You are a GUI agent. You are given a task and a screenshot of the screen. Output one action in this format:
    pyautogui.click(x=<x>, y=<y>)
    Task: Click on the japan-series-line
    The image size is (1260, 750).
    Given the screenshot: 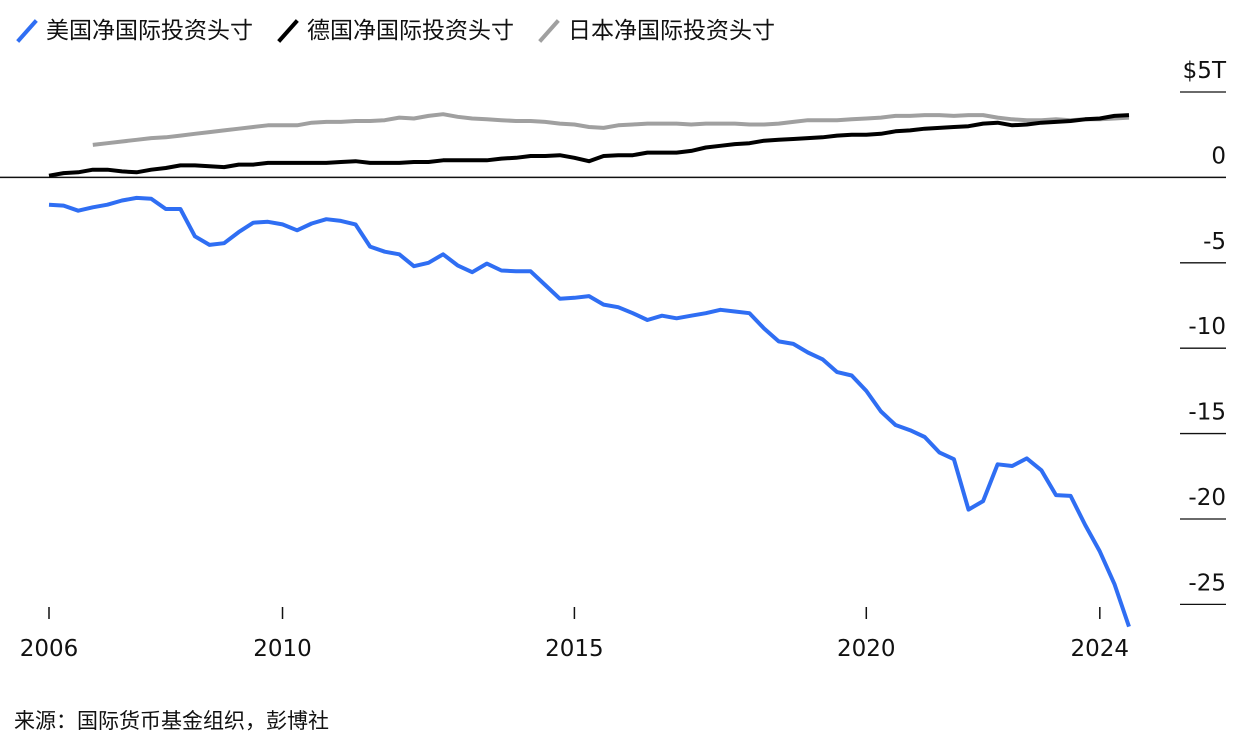 What is the action you would take?
    pyautogui.click(x=611, y=129)
    